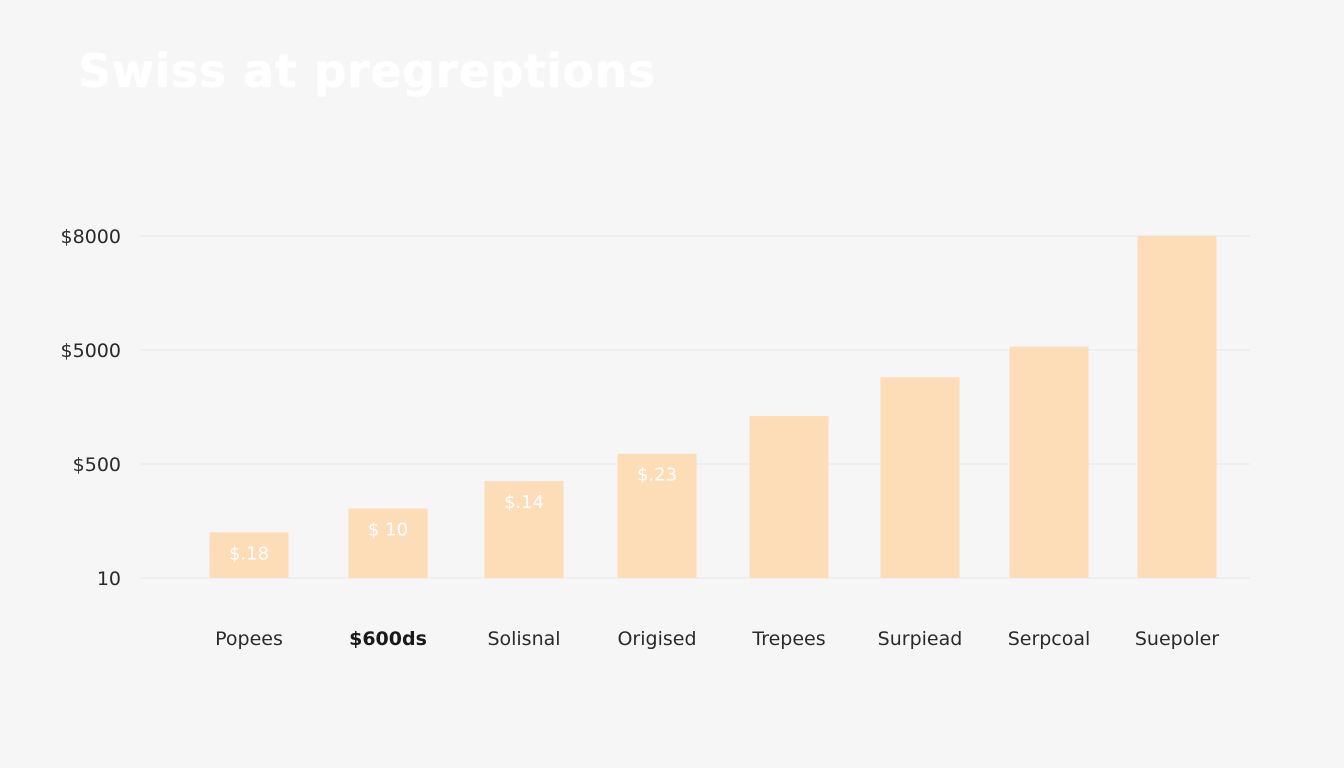 The image size is (1344, 768). Describe the element at coordinates (91, 237) in the screenshot. I see `y-tick-label: $8000` at that location.